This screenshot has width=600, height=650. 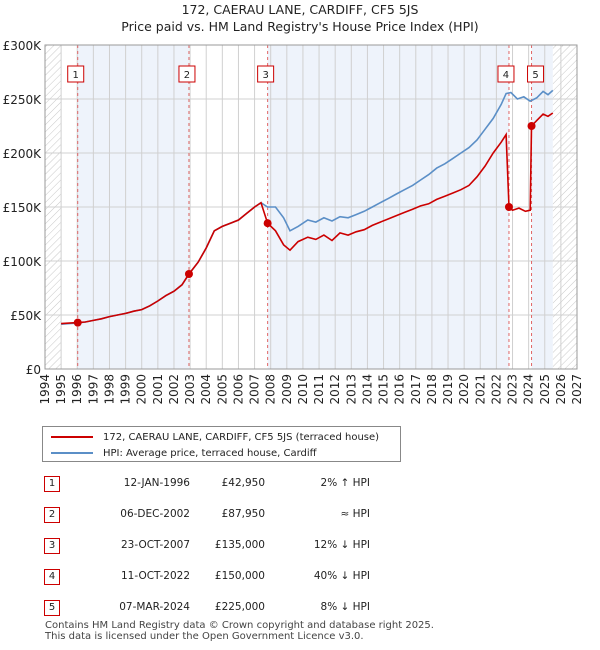 What do you see at coordinates (513, 389) in the screenshot?
I see `x-tick-label: 2023` at bounding box center [513, 389].